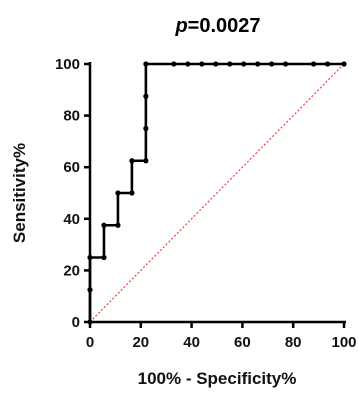 Image resolution: width=358 pixels, height=394 pixels. What do you see at coordinates (71, 116) in the screenshot?
I see `y-tick-label: 80` at bounding box center [71, 116].